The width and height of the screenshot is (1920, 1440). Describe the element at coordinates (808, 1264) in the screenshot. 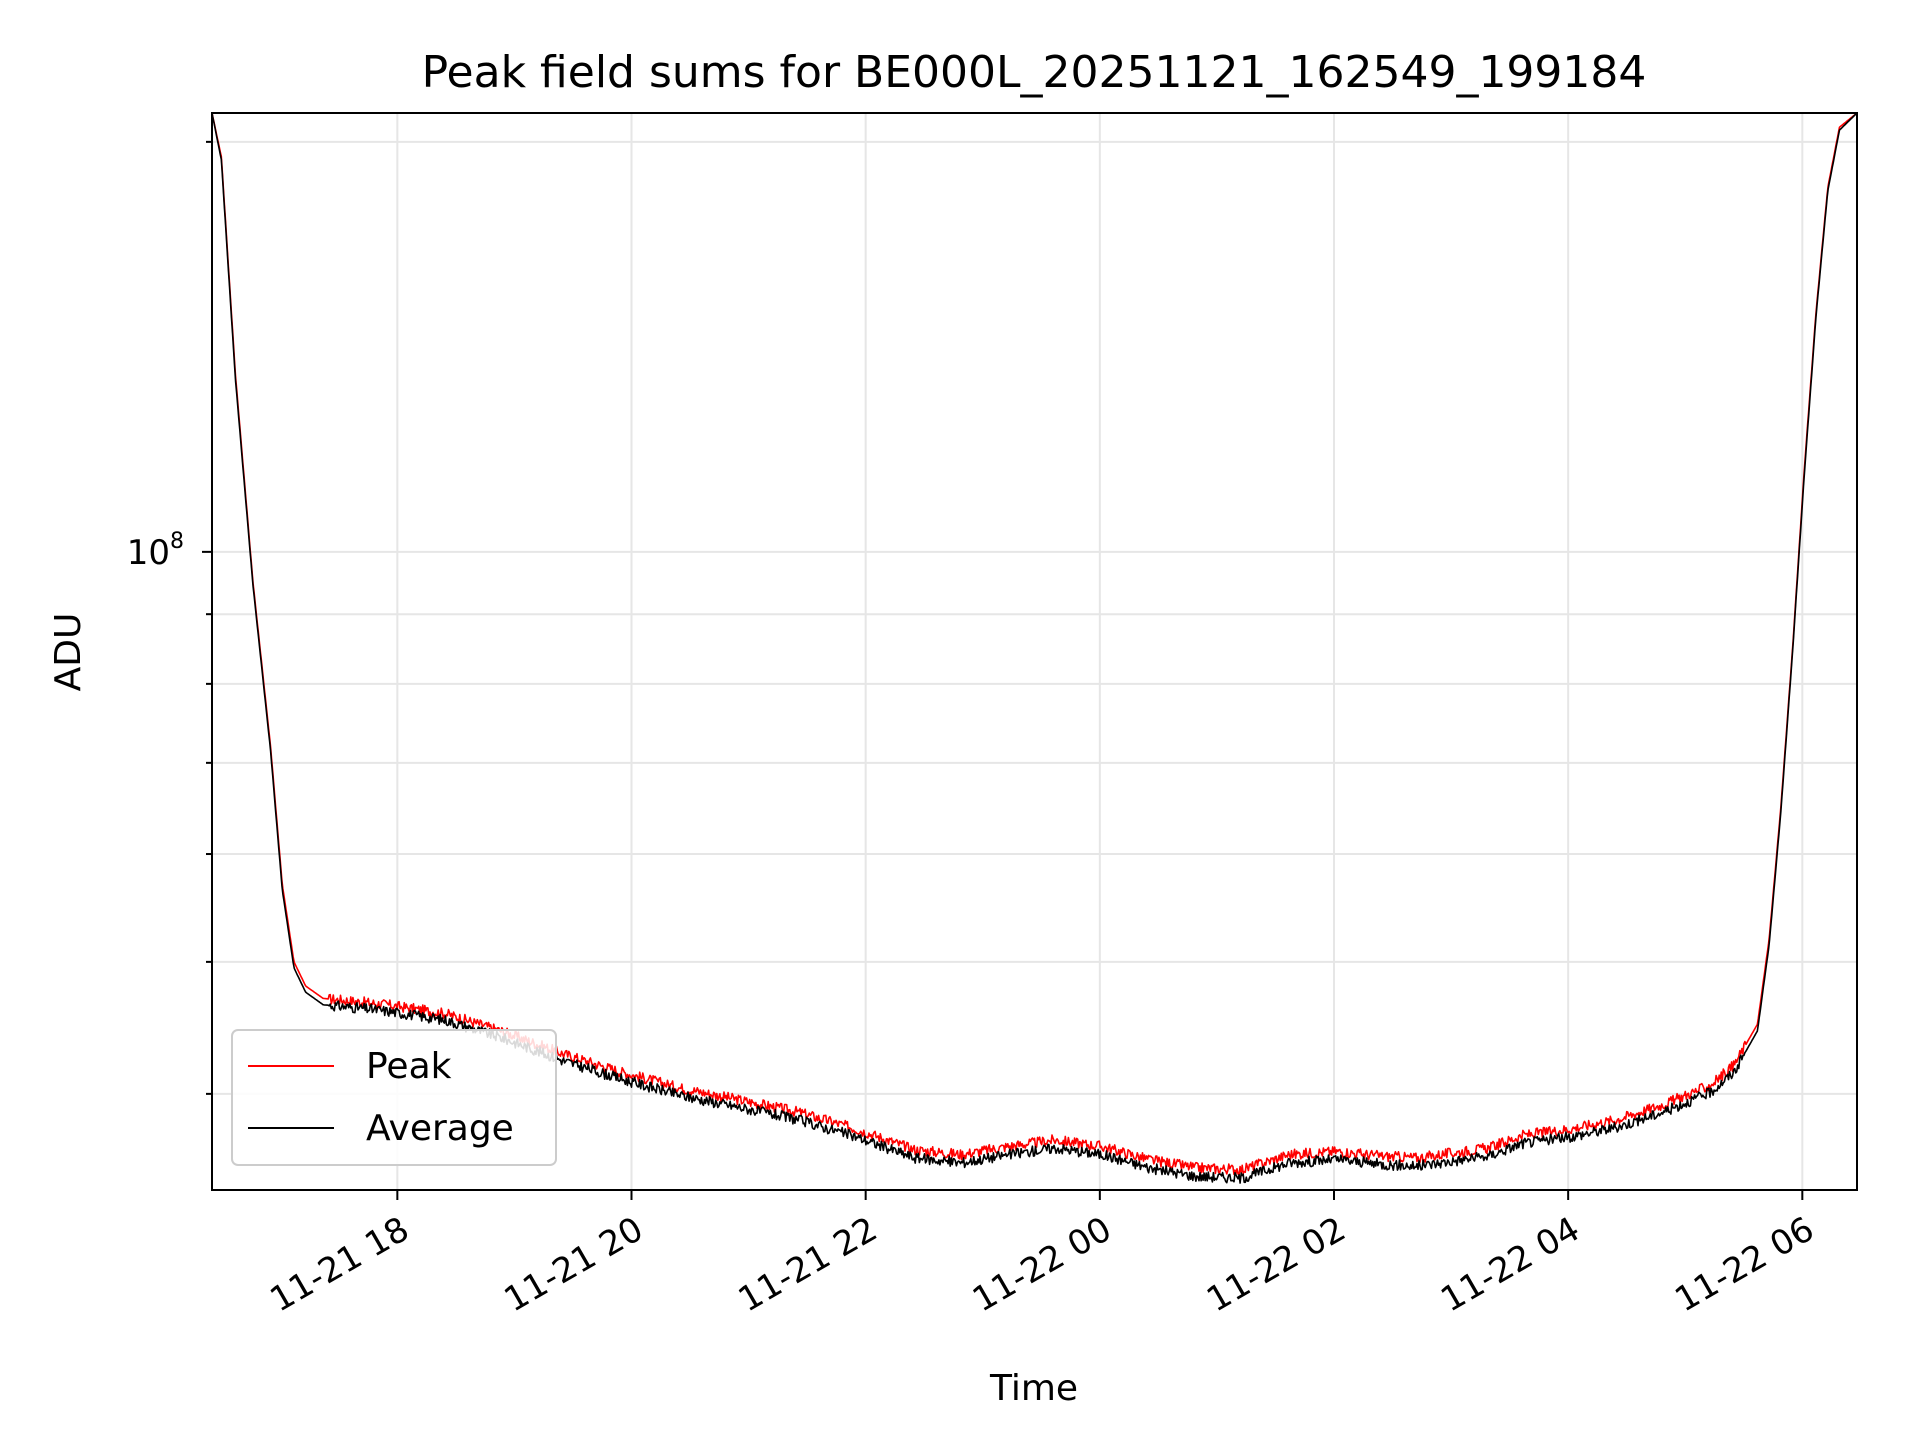

I see `x-tick-label: 11-21 22` at that location.